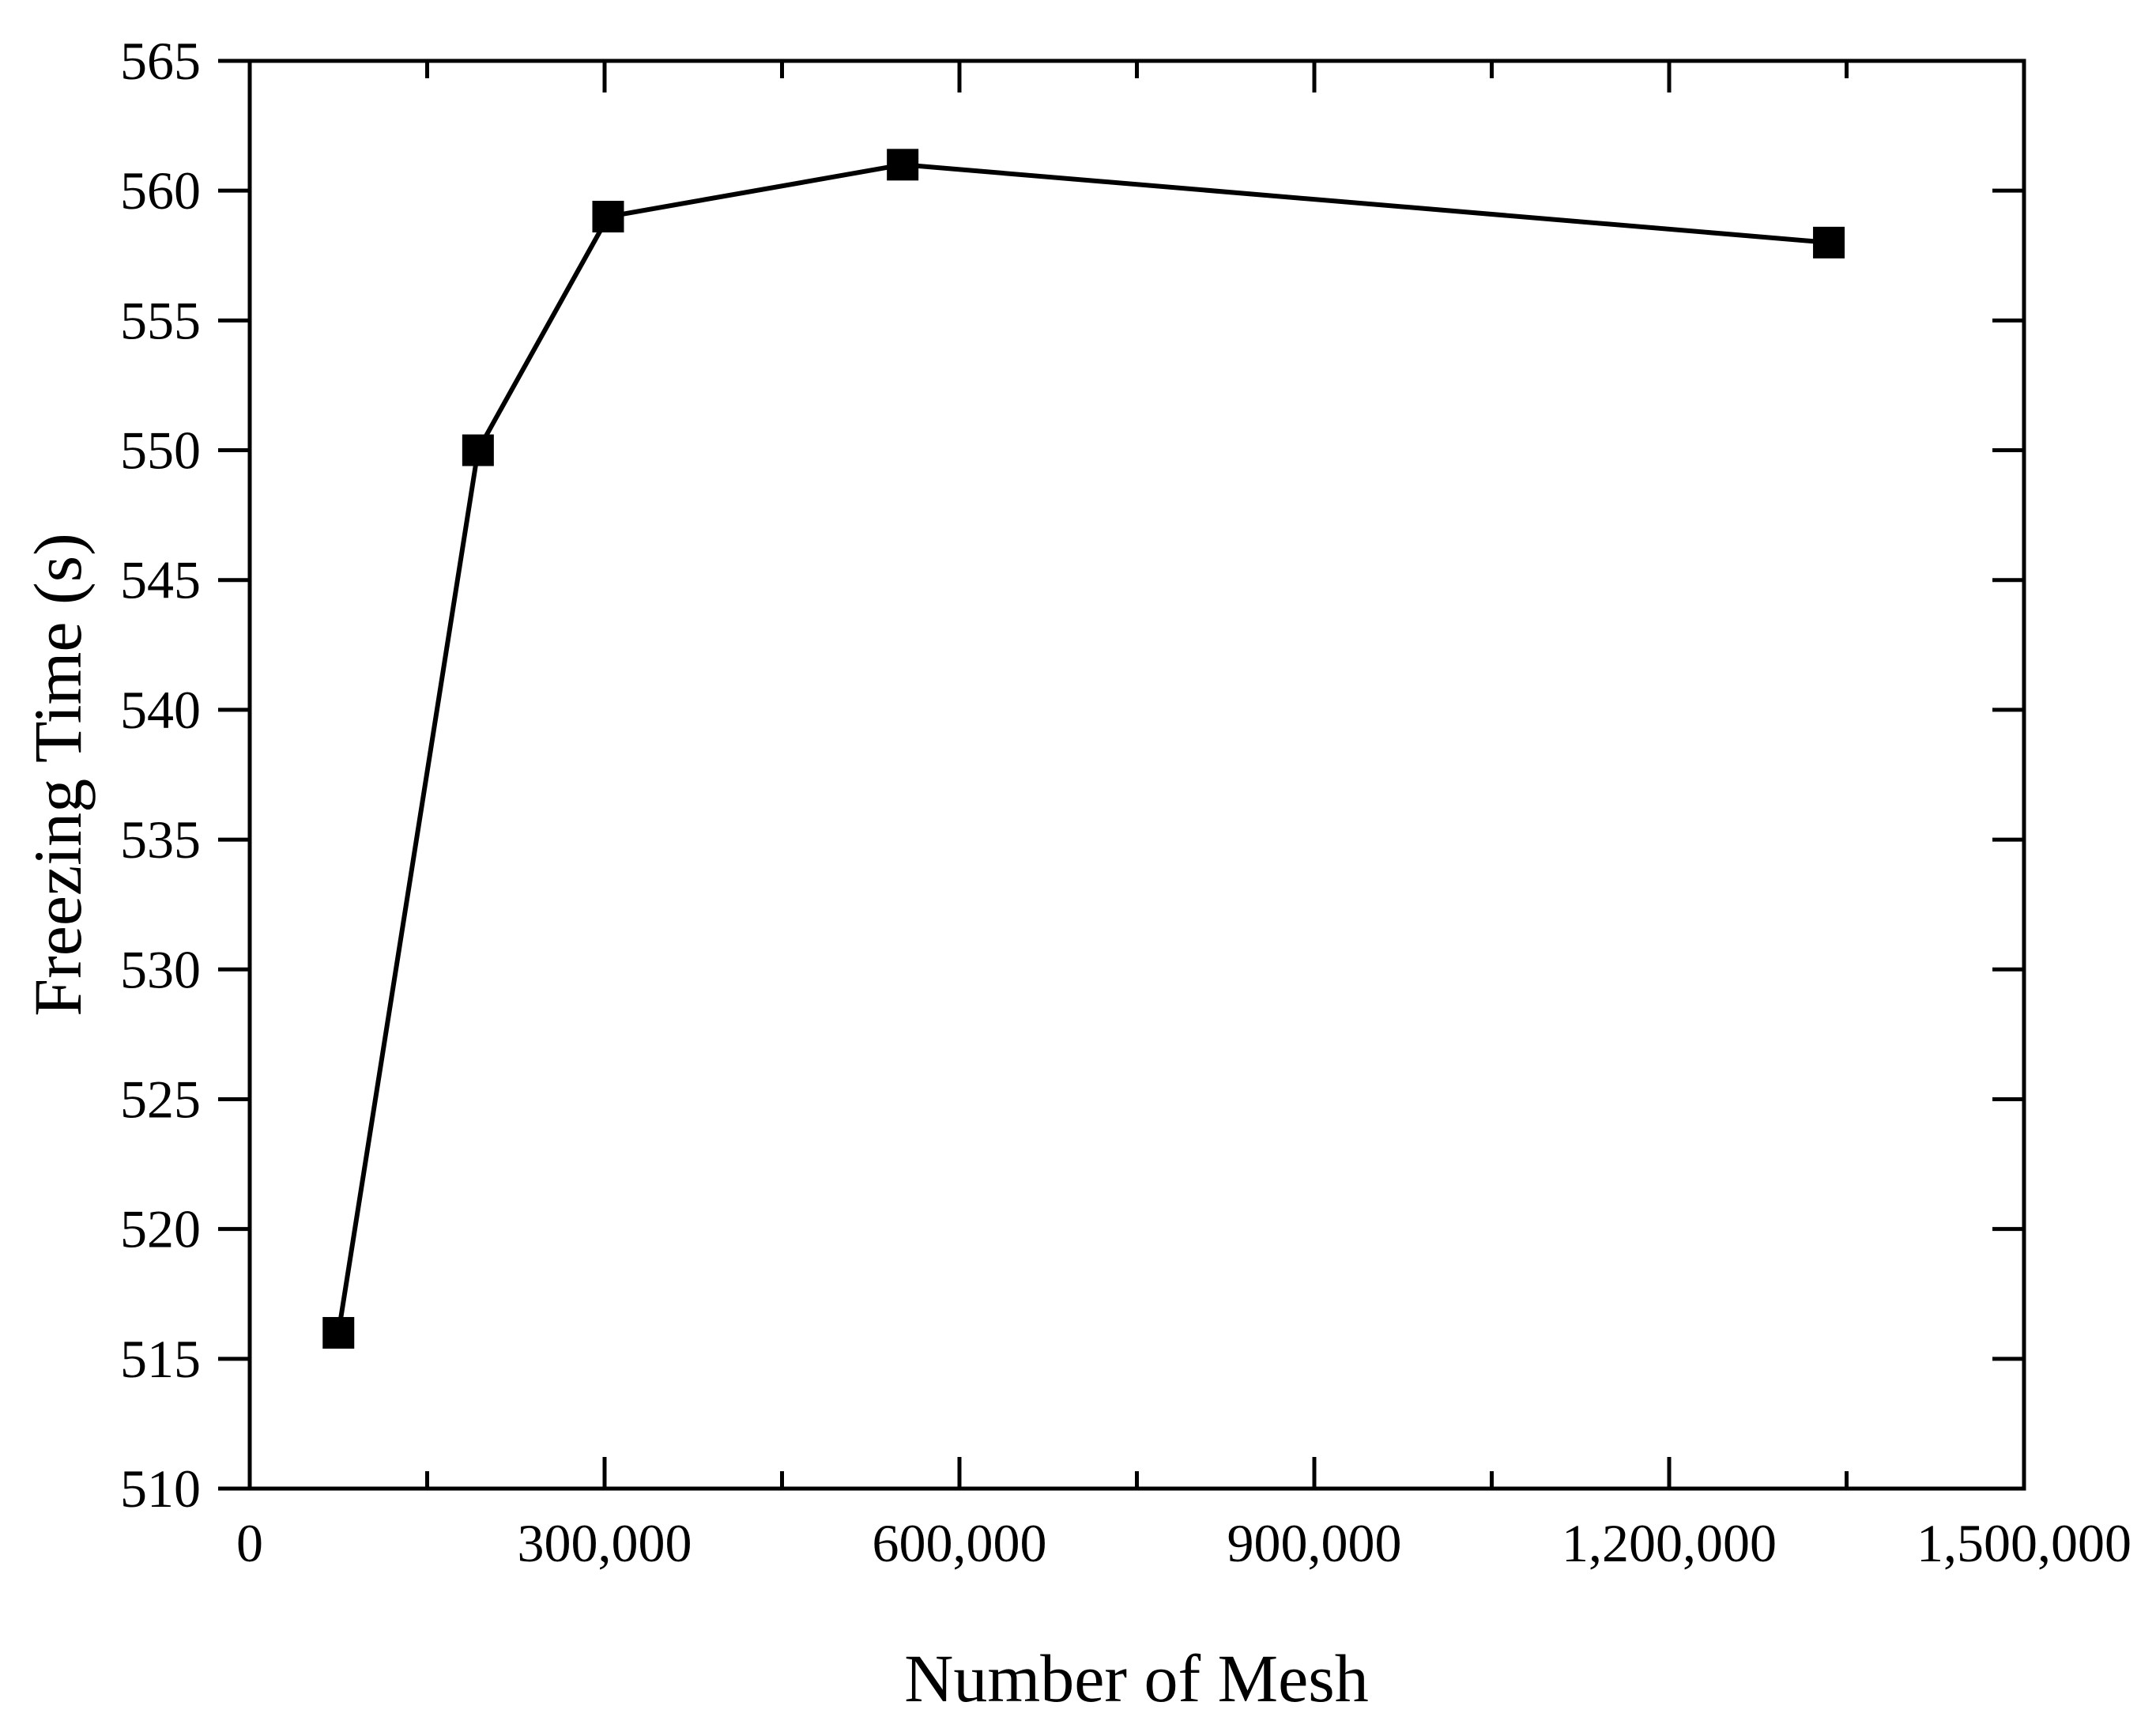  I want to click on x-tick-label: 1,500,000, so click(2025, 1543).